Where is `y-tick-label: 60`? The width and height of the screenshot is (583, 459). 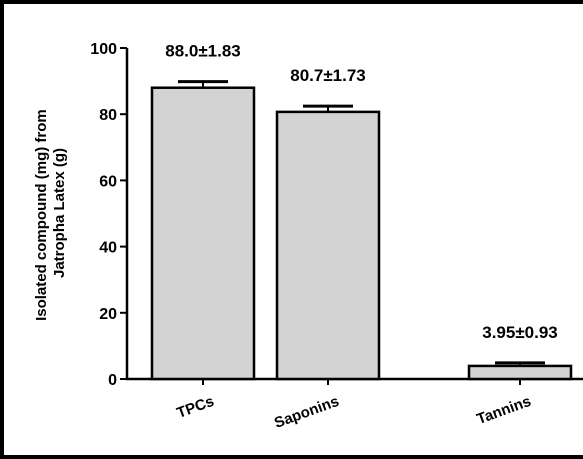
y-tick-label: 60 is located at coordinates (108, 181).